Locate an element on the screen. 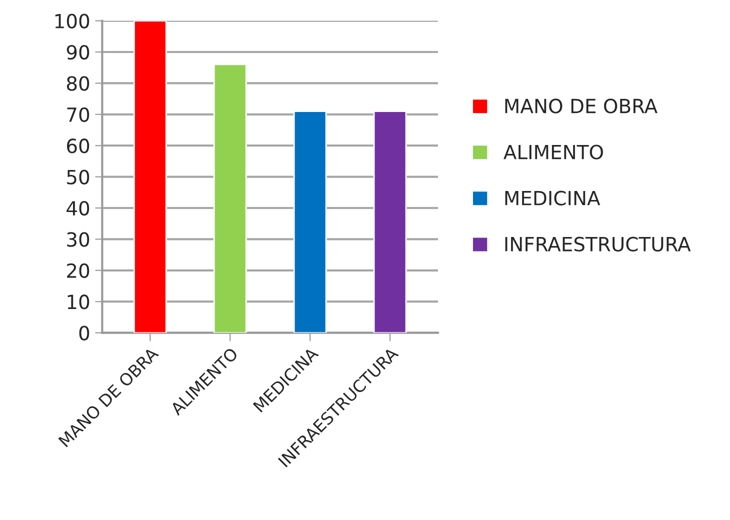 The image size is (730, 520). legend-label: INFRAESTRUCTURA is located at coordinates (598, 244).